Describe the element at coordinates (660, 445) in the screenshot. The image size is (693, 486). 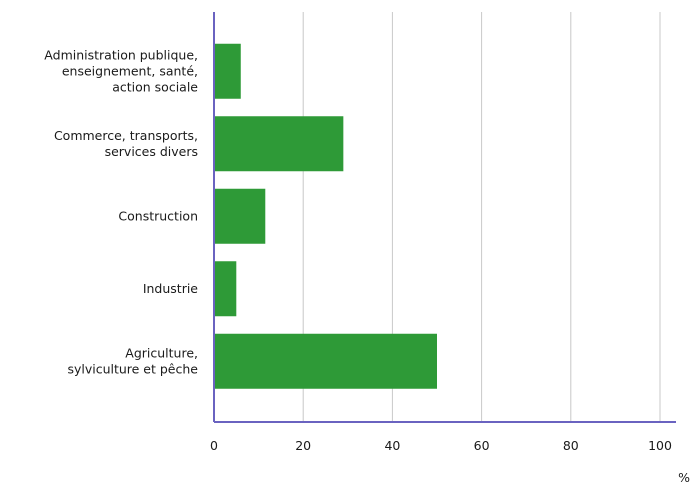
I see `x-tick-label-100: 100` at that location.